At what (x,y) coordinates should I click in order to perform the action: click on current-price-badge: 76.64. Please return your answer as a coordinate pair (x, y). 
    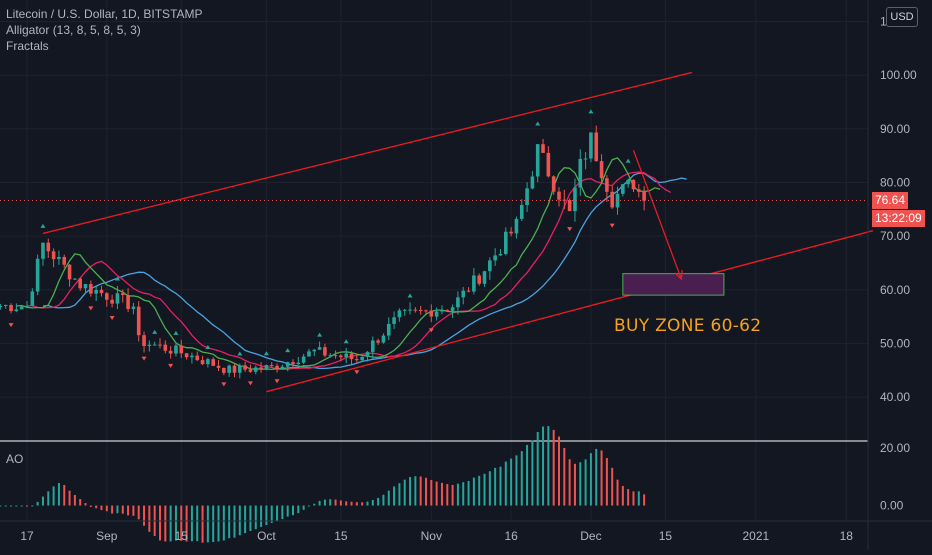
    Looking at the image, I should click on (890, 201).